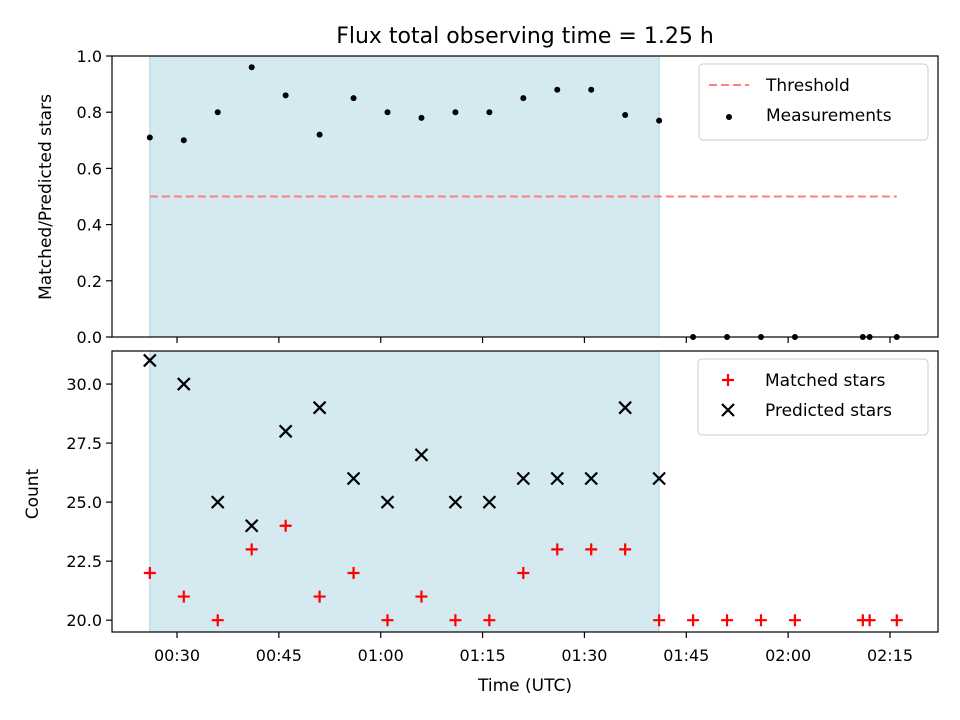 This screenshot has width=960, height=720. What do you see at coordinates (46, 197) in the screenshot?
I see `top-y-axis-label: Matched/Predicted stars` at bounding box center [46, 197].